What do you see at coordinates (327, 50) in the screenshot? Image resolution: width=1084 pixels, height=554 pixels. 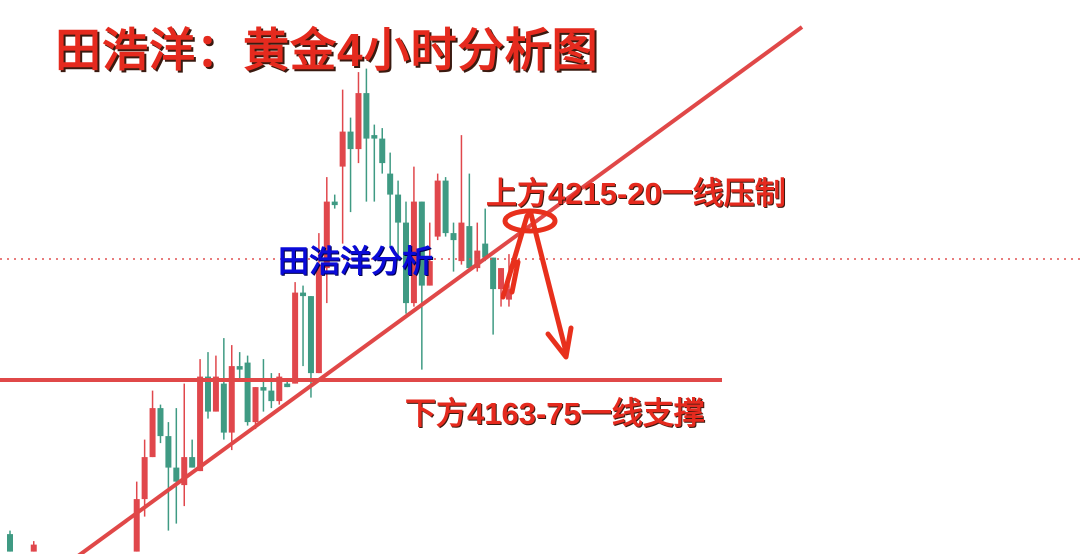 I see `chart-title: 田浩洋：黄金4小时分析图` at bounding box center [327, 50].